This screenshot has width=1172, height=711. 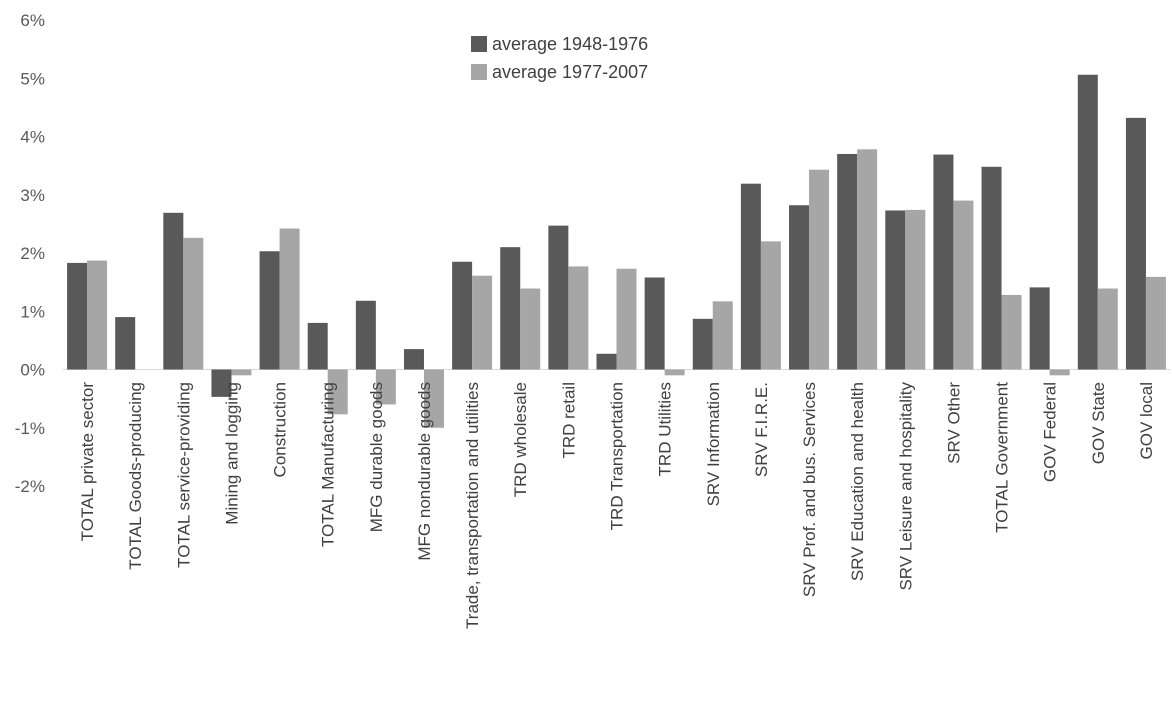 What do you see at coordinates (1002, 457) in the screenshot?
I see `x-category-label: TOTAL Government` at bounding box center [1002, 457].